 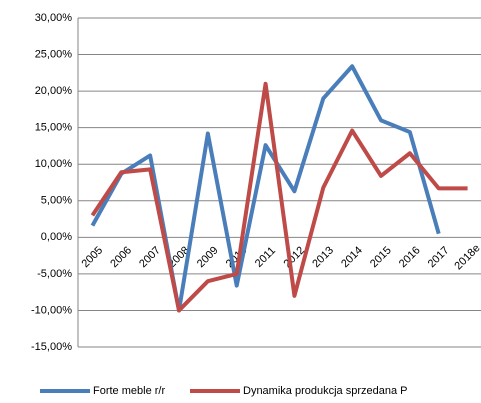 What do you see at coordinates (51, 347) in the screenshot?
I see `y-tick-label: -15,00%` at bounding box center [51, 347].